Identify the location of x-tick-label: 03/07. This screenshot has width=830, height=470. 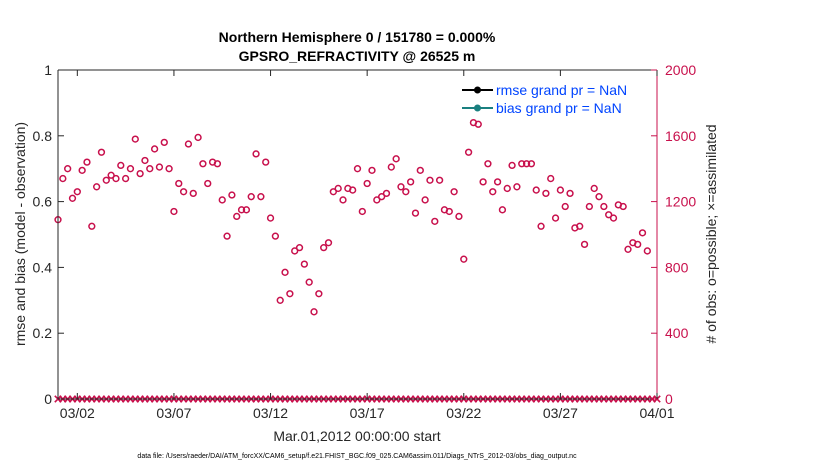
(173, 413).